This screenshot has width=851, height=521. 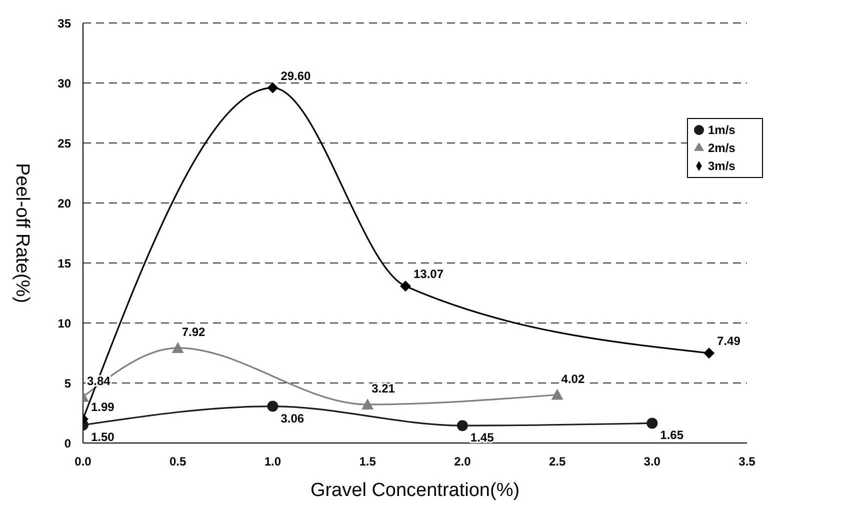 What do you see at coordinates (273, 461) in the screenshot?
I see `x-tick-label: 1.0` at bounding box center [273, 461].